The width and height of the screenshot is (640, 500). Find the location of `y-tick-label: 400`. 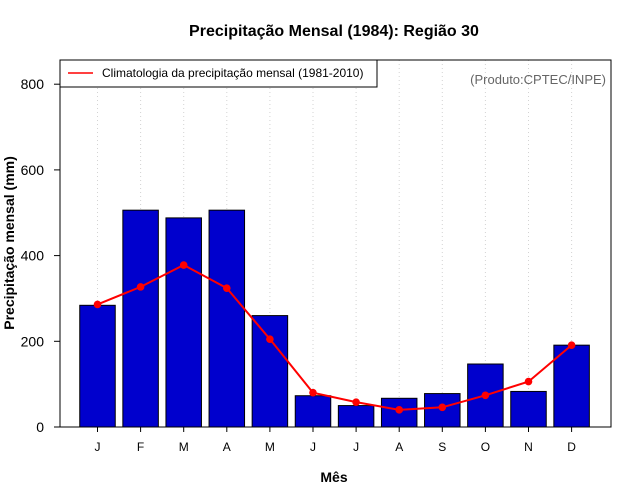

y-tick-label: 400 is located at coordinates (33, 256).